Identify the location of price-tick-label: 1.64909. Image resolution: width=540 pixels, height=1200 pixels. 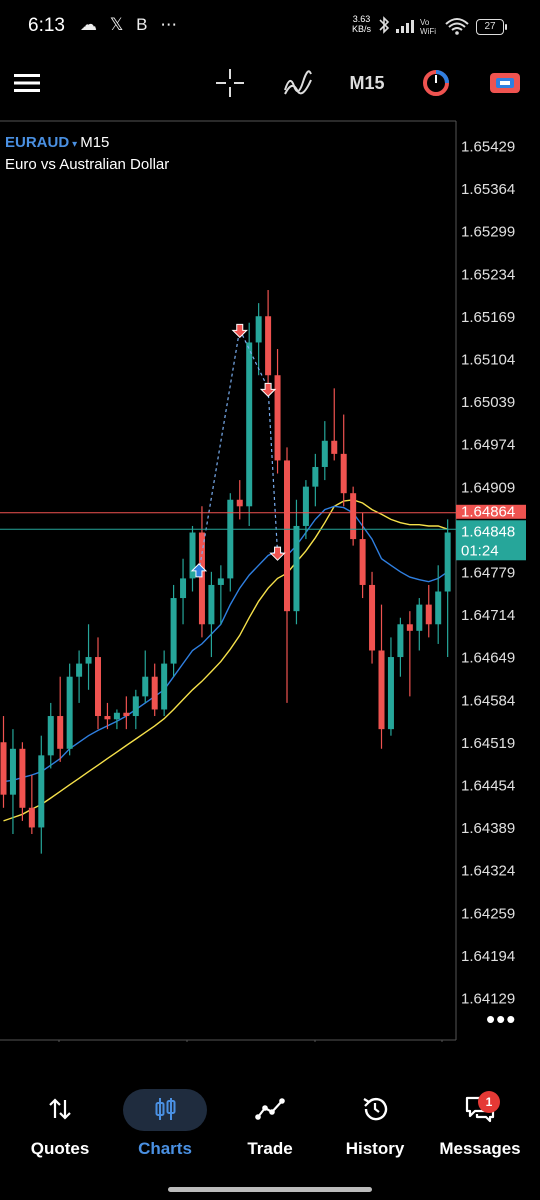
(488, 487).